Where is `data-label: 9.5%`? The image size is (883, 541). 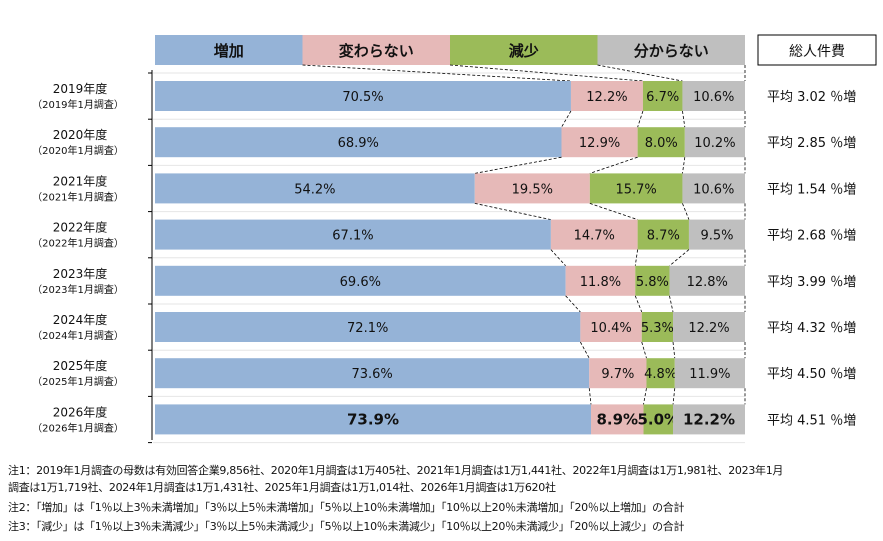
data-label: 9.5% is located at coordinates (716, 236).